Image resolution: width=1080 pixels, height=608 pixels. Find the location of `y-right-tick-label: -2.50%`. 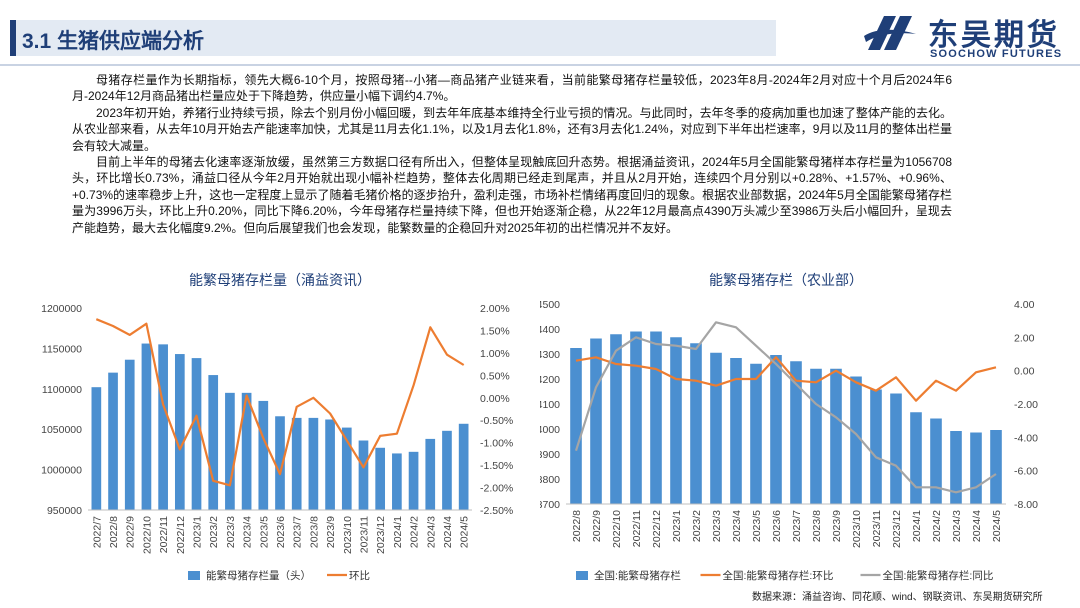

y-right-tick-label: -2.50% is located at coordinates (496, 511).